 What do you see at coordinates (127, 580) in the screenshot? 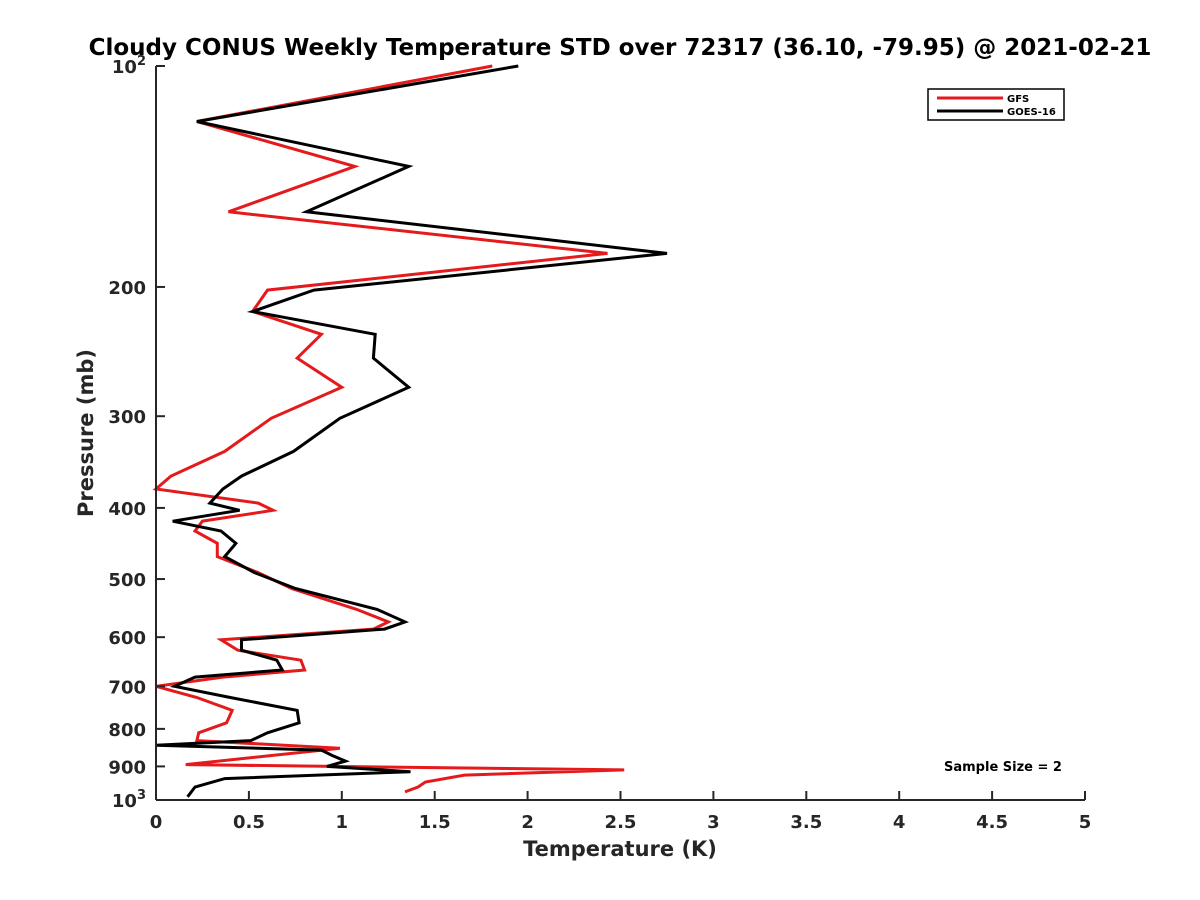
I see `y-tick-label: 500` at bounding box center [127, 580].